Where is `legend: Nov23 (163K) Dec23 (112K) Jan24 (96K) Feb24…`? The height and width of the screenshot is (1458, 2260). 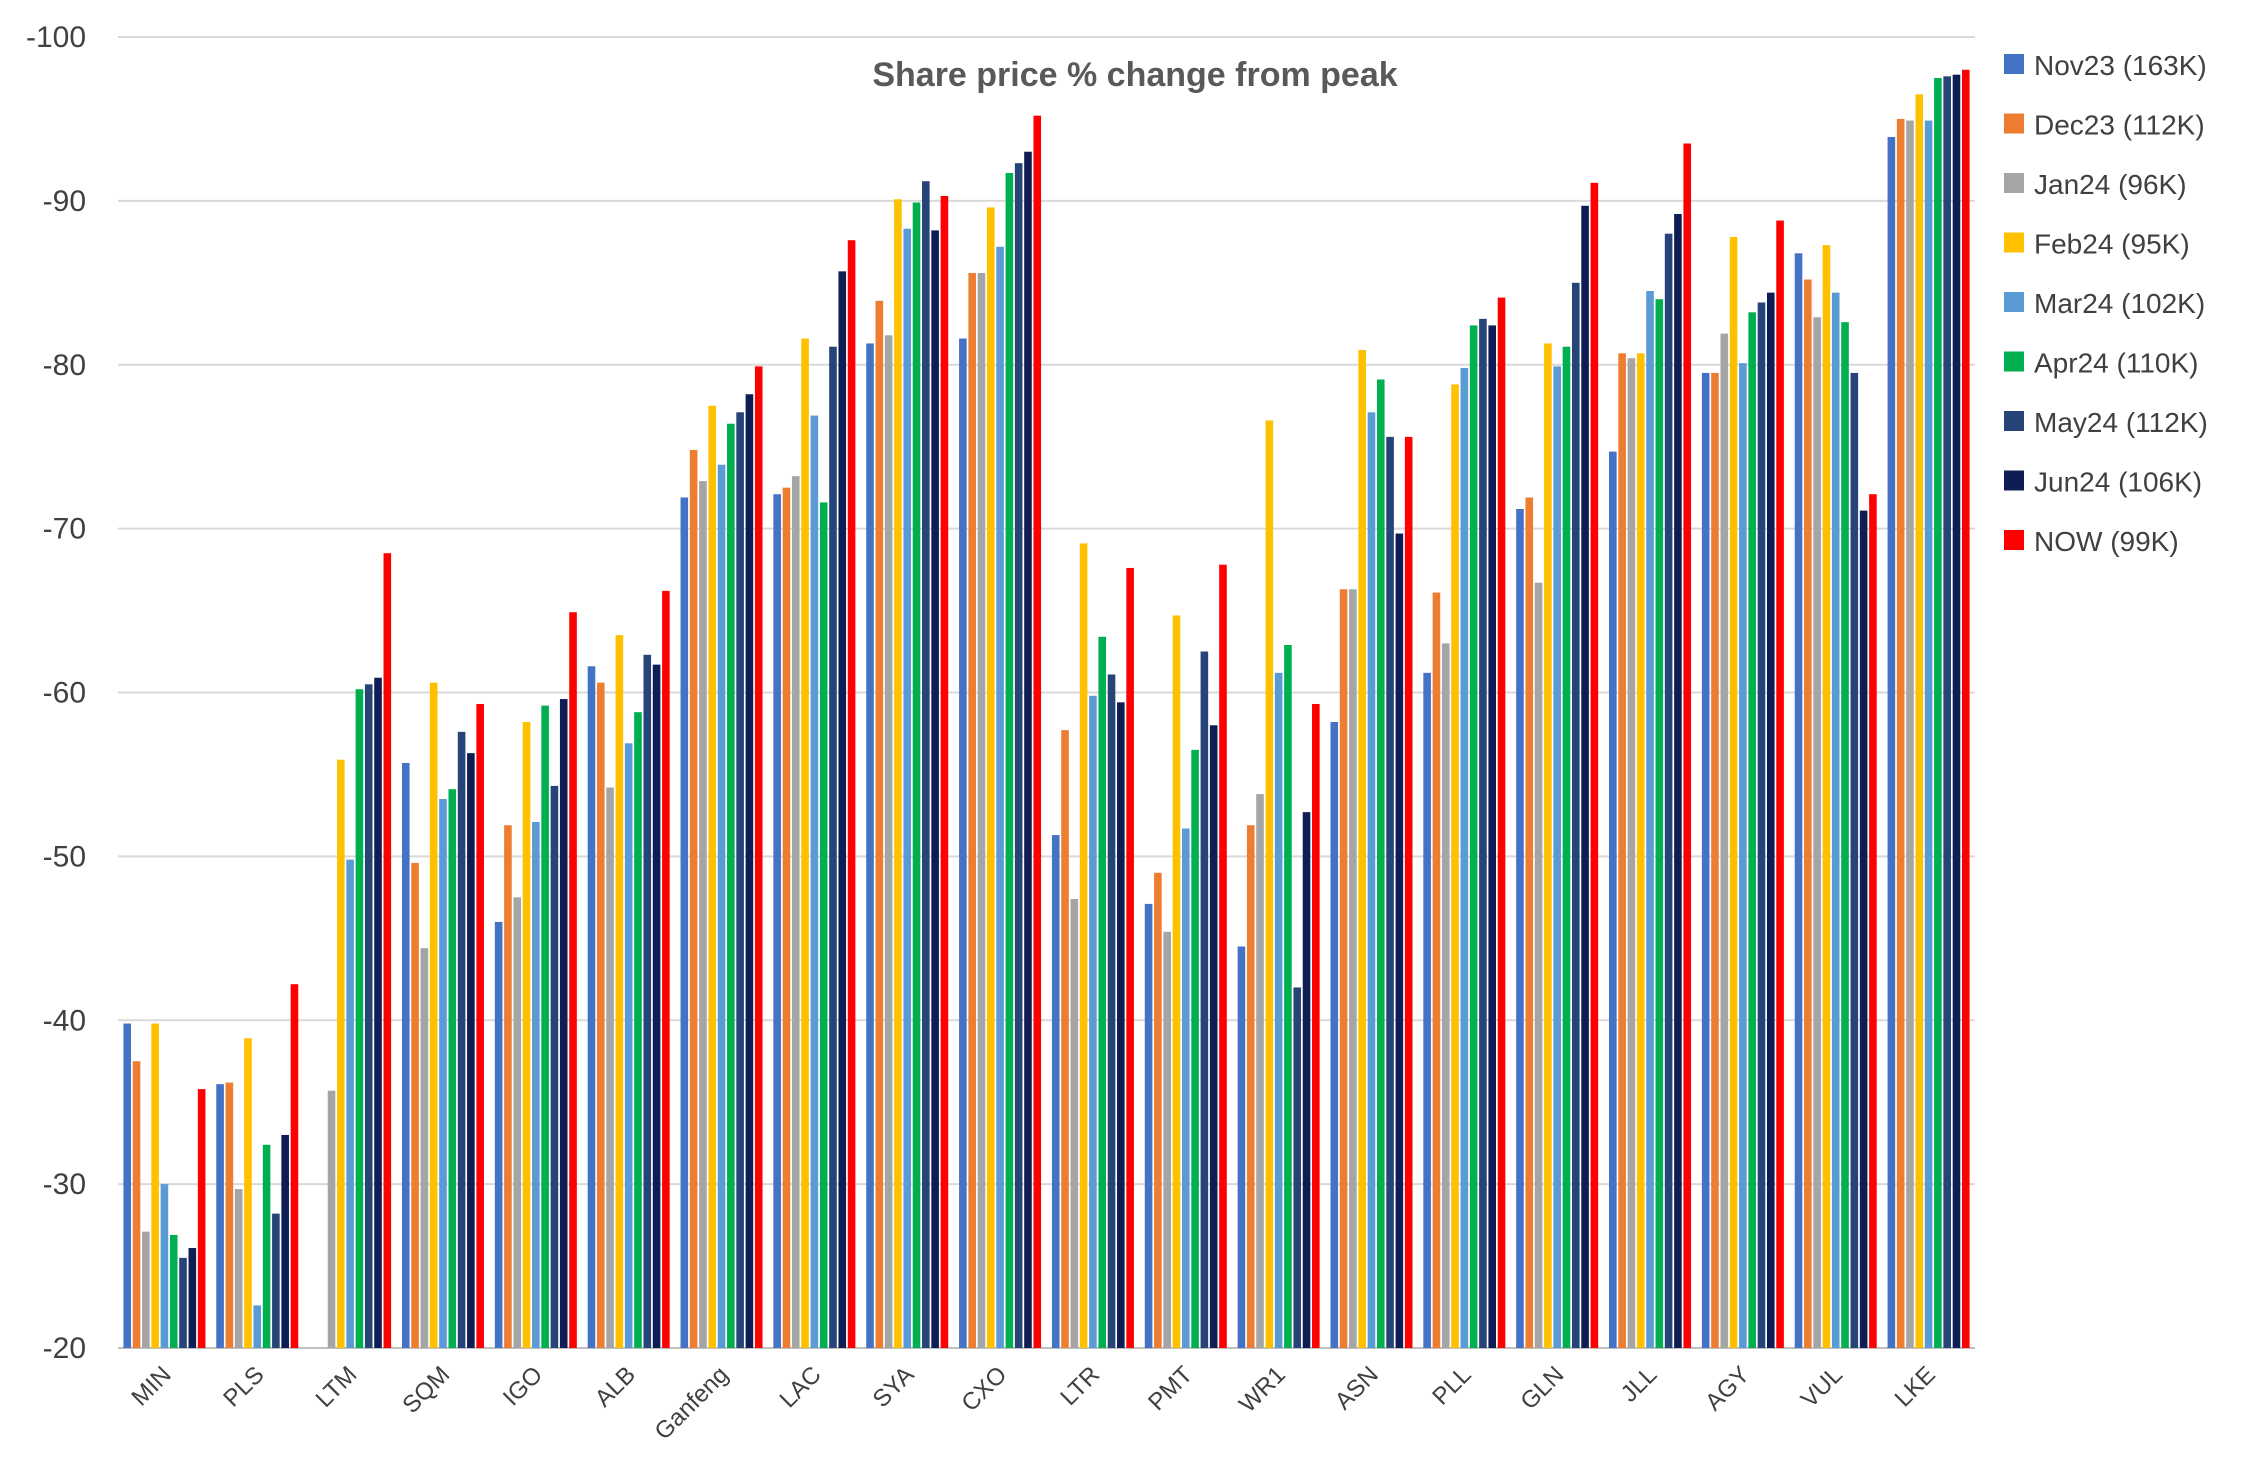
legend: Nov23 (163K) Dec23 (112K) Jan24 (96K) Feb24… is located at coordinates (2106, 303).